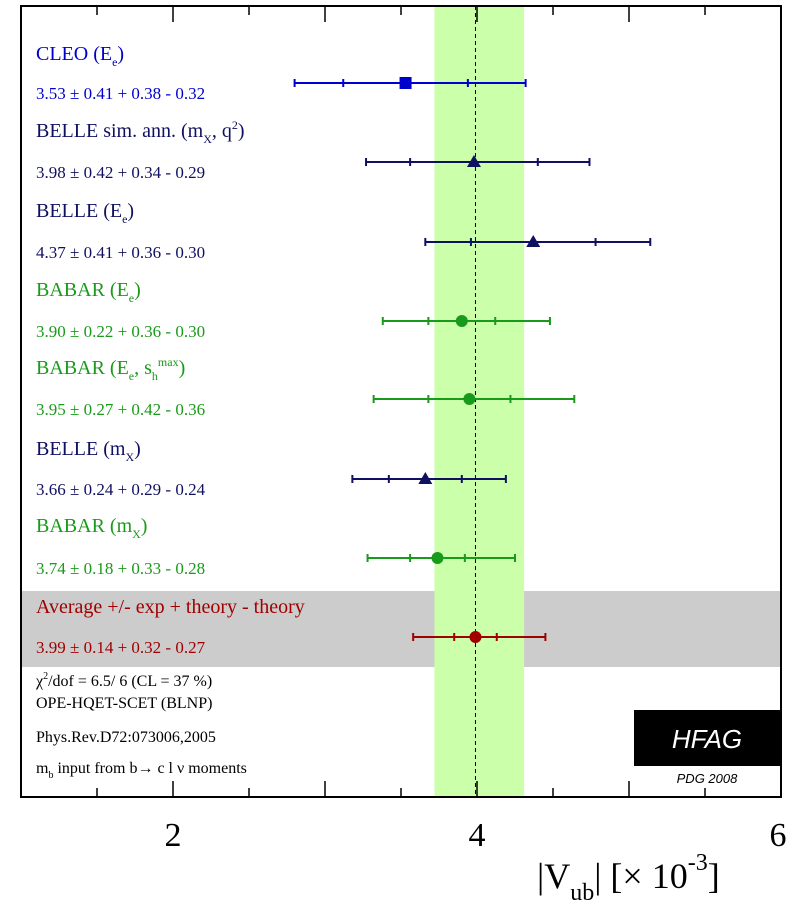 This screenshot has height=907, width=804. What do you see at coordinates (140, 132) in the screenshot?
I see `measurement-name: BELLE sim. ann. (mX, q2)` at bounding box center [140, 132].